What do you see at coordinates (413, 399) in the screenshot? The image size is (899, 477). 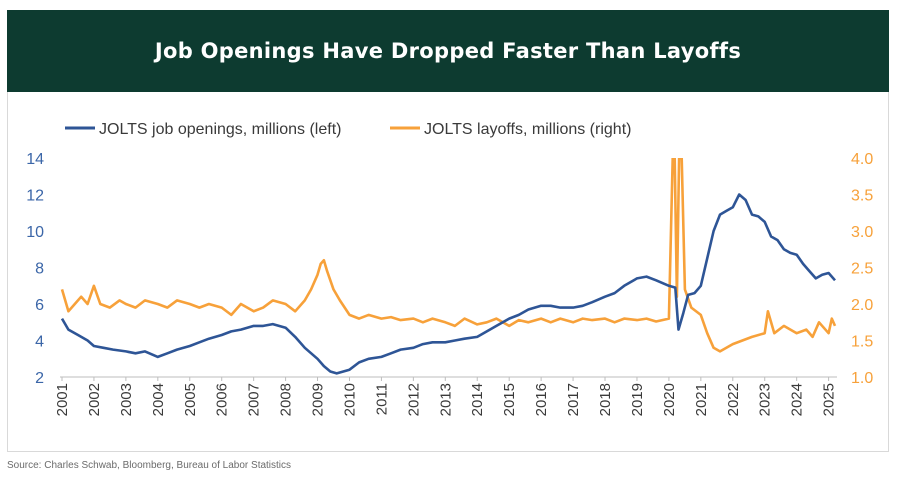 I see `x-tick-label: 2012` at bounding box center [413, 399].